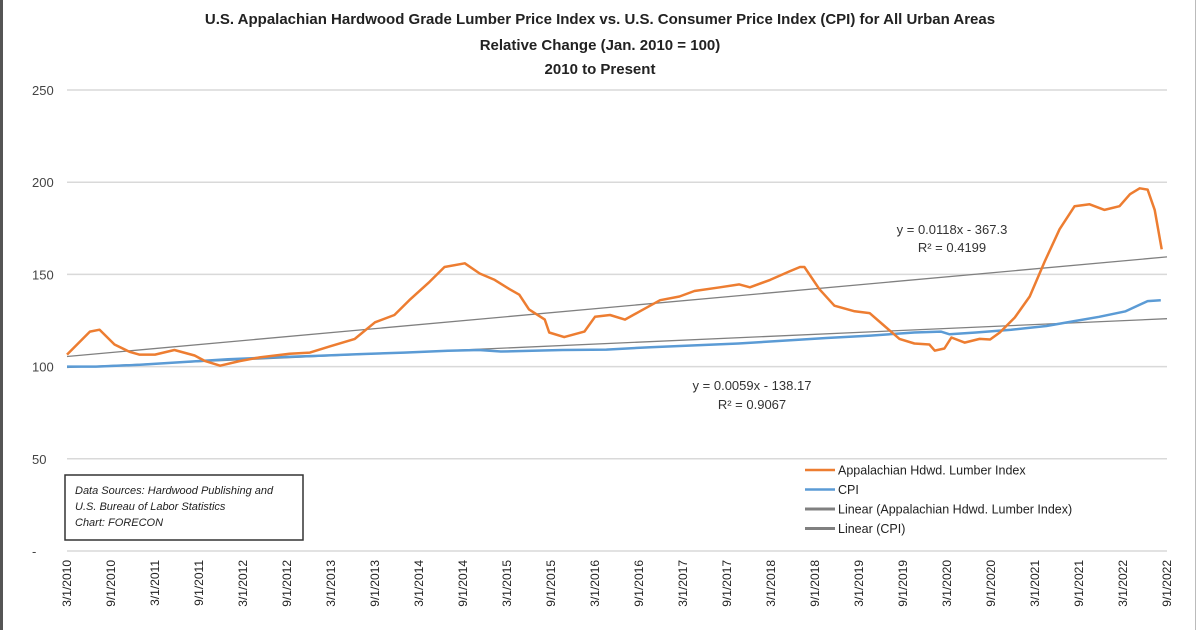 The image size is (1200, 630). Describe the element at coordinates (683, 583) in the screenshot. I see `x-tick-label: 3/1/2017` at that location.